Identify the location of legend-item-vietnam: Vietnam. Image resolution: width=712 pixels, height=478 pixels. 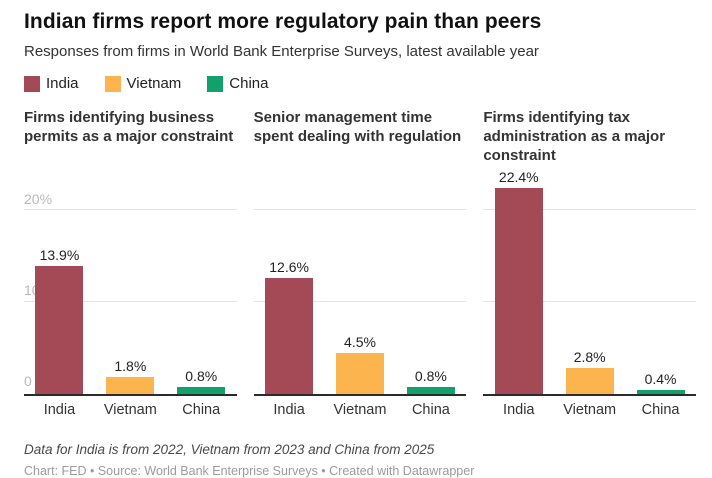
(143, 83).